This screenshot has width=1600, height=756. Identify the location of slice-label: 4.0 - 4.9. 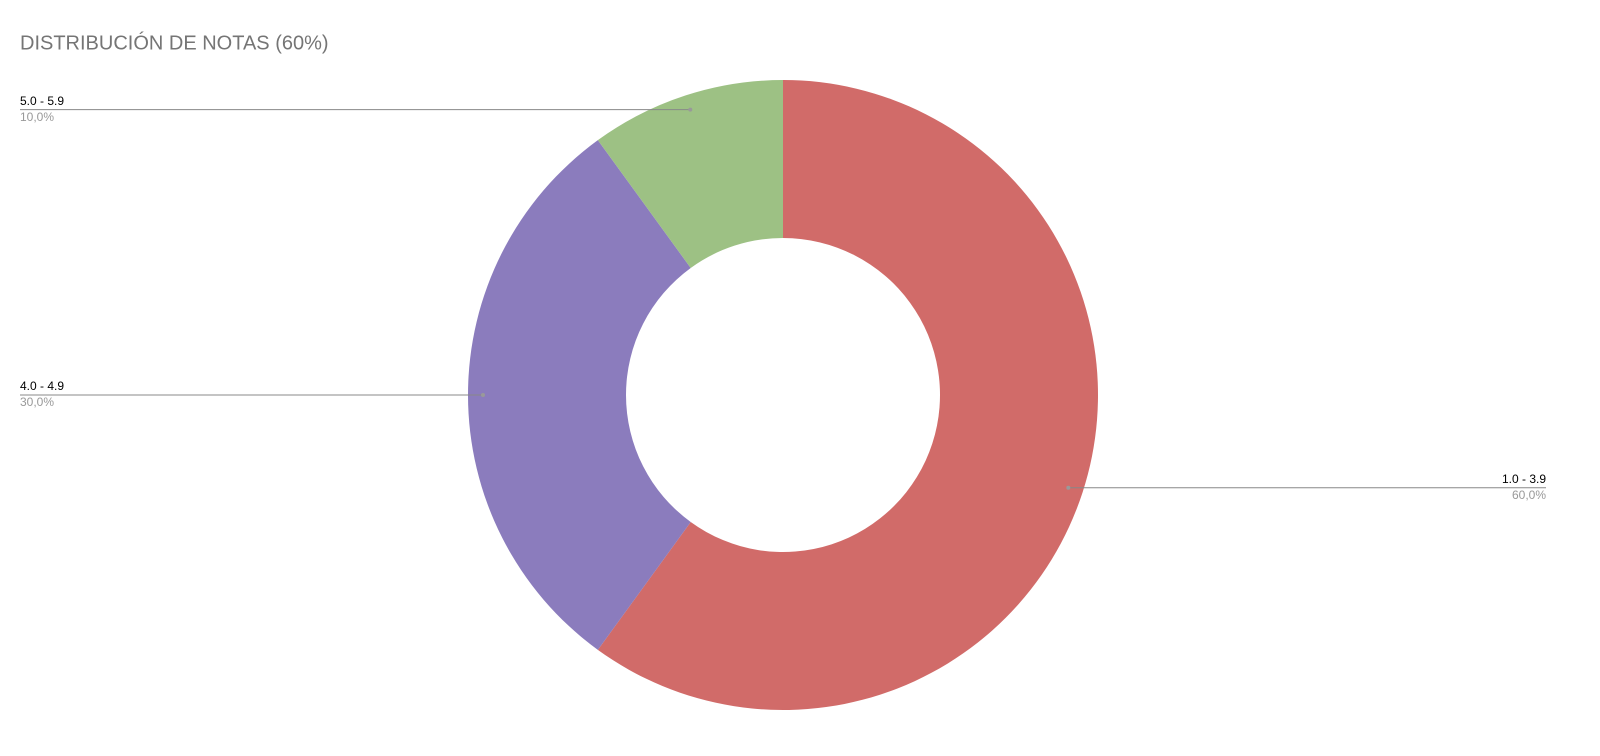
(42, 386).